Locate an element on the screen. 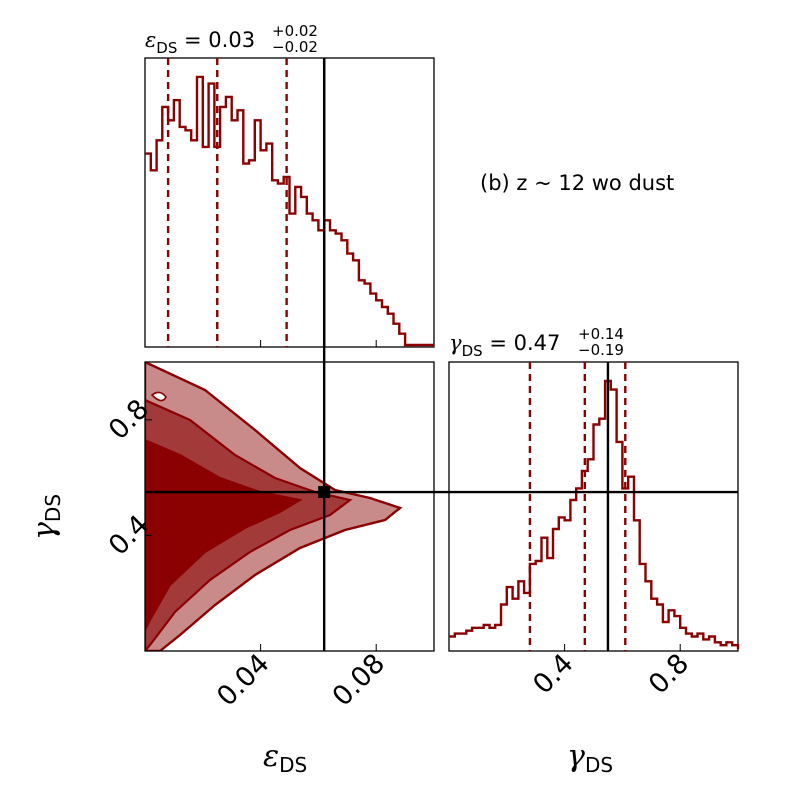  x-axis-label-gamma: γDS is located at coordinates (590, 758).